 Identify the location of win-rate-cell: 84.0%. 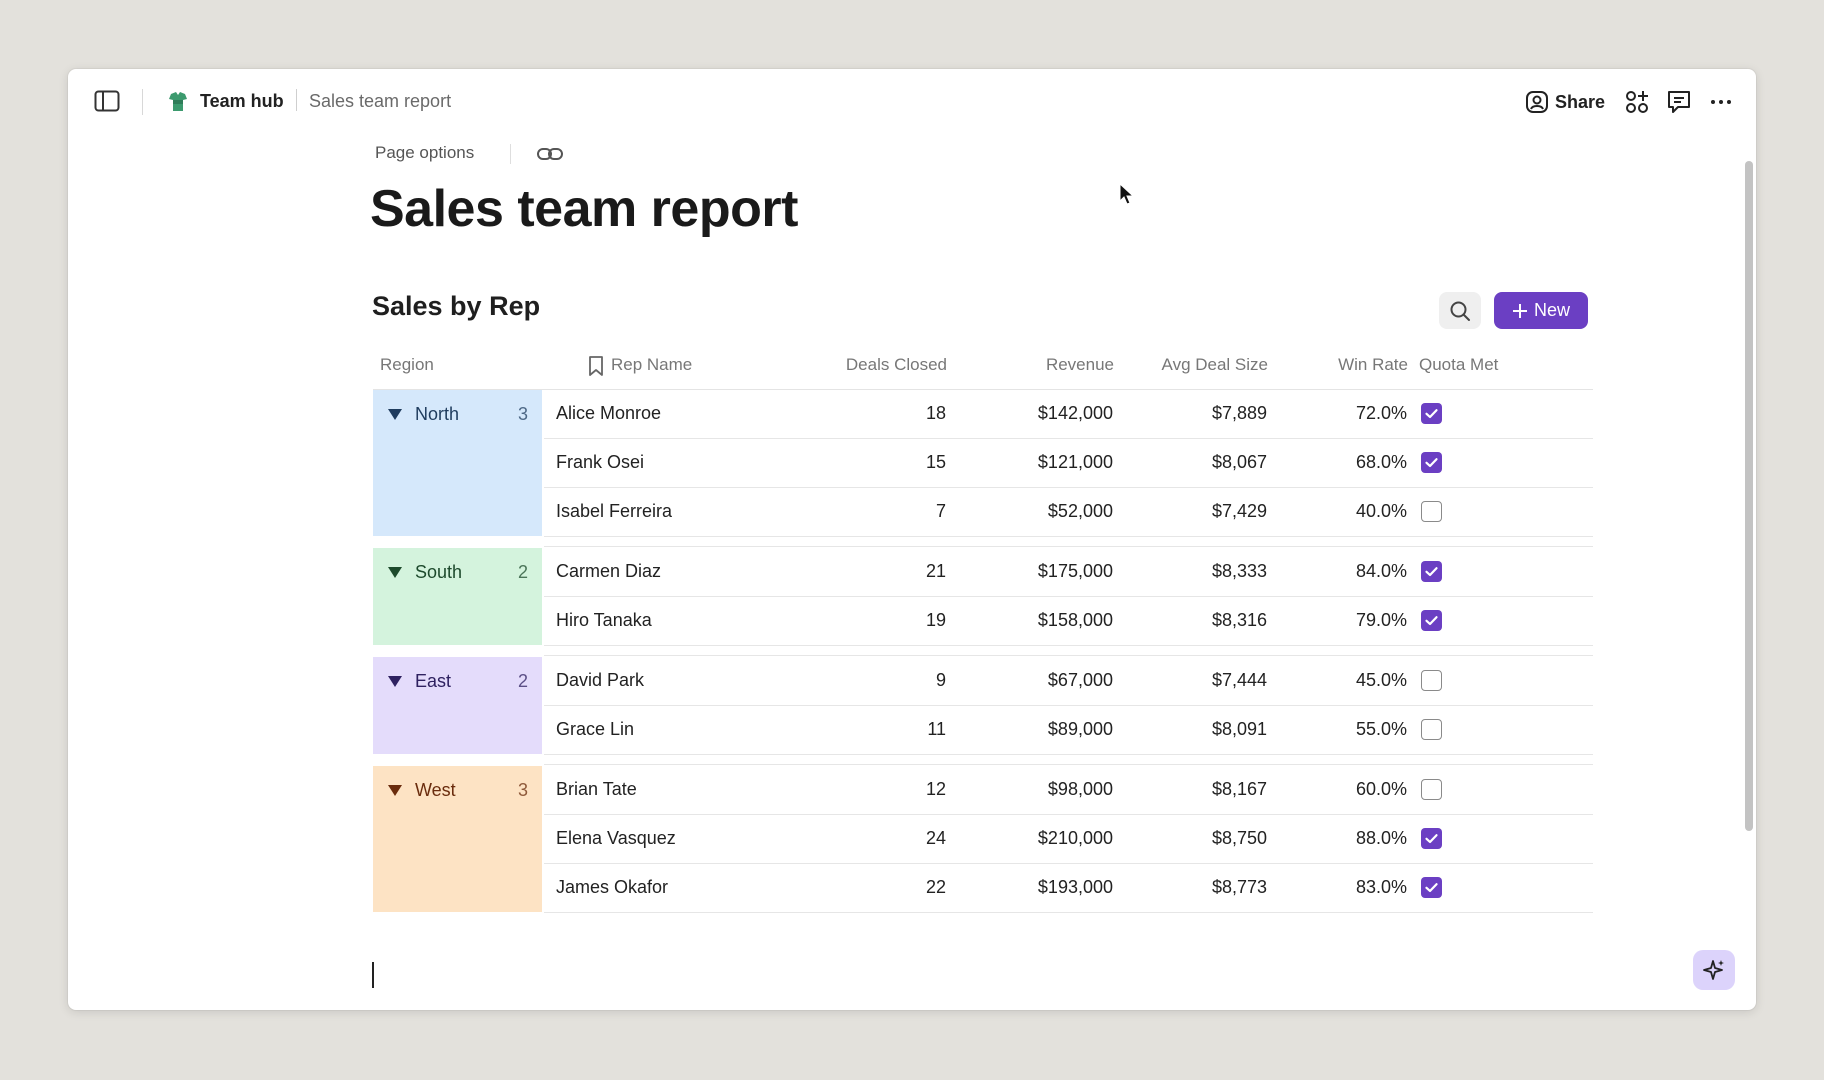
(1381, 571).